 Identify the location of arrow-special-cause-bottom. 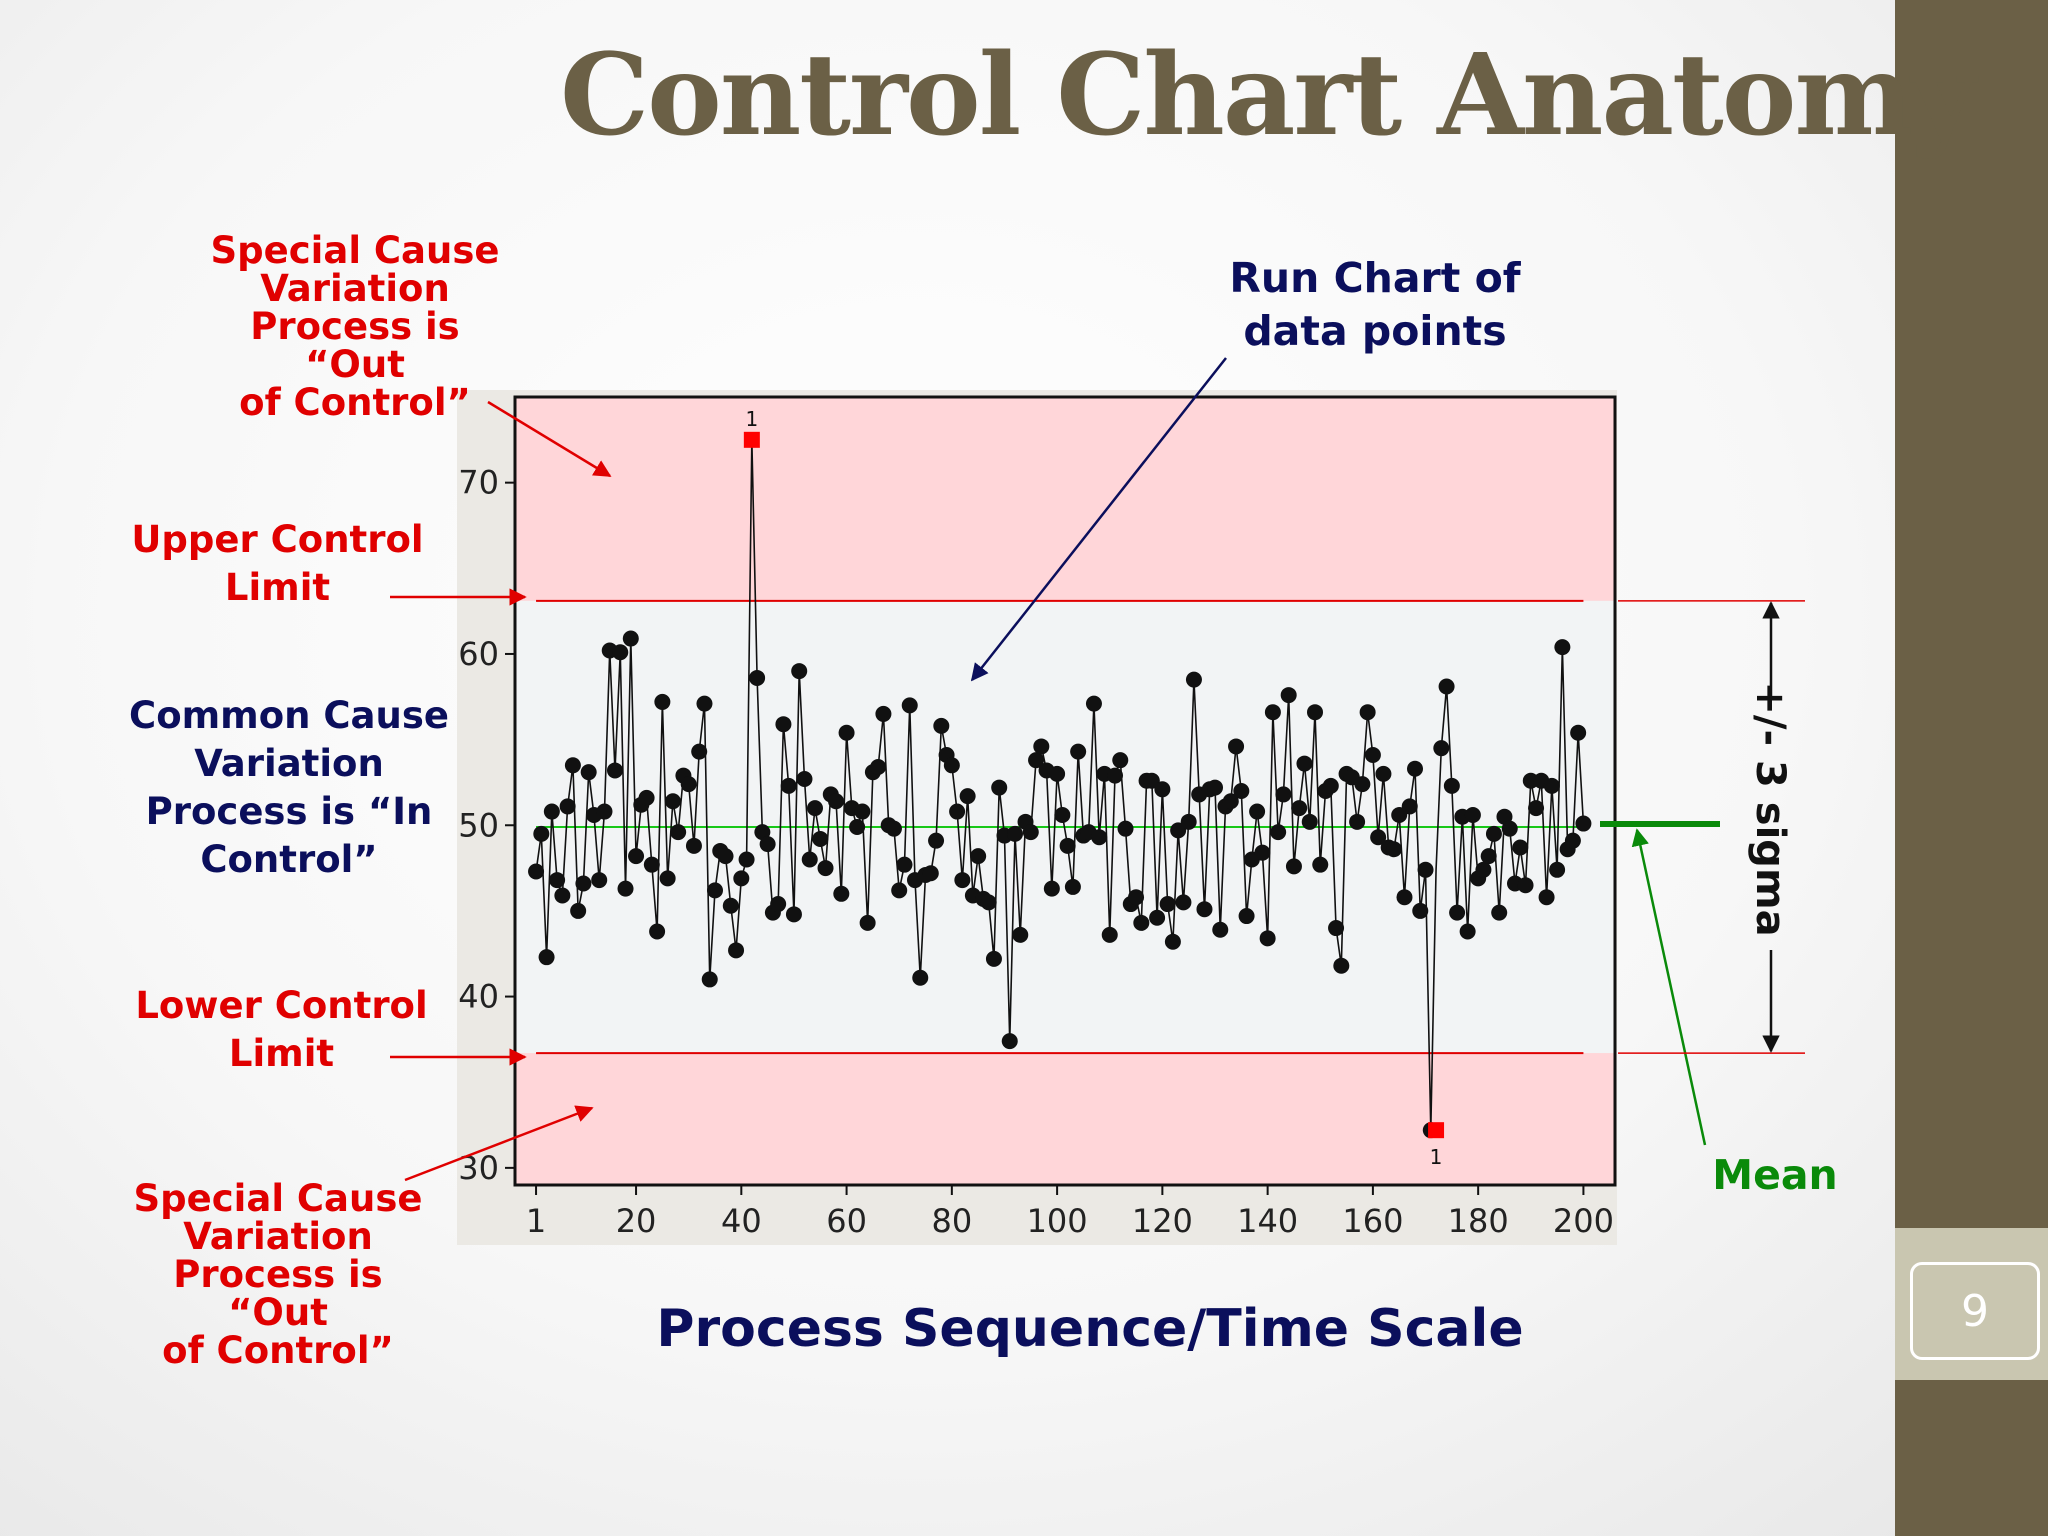
(499, 1143).